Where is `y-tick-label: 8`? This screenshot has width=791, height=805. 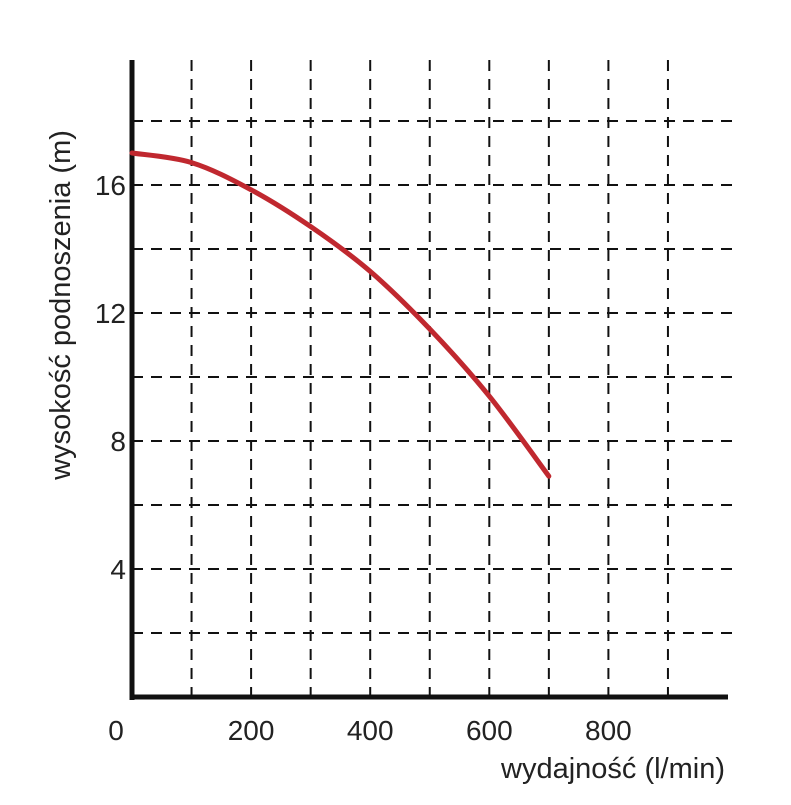
y-tick-label: 8 is located at coordinates (118, 441).